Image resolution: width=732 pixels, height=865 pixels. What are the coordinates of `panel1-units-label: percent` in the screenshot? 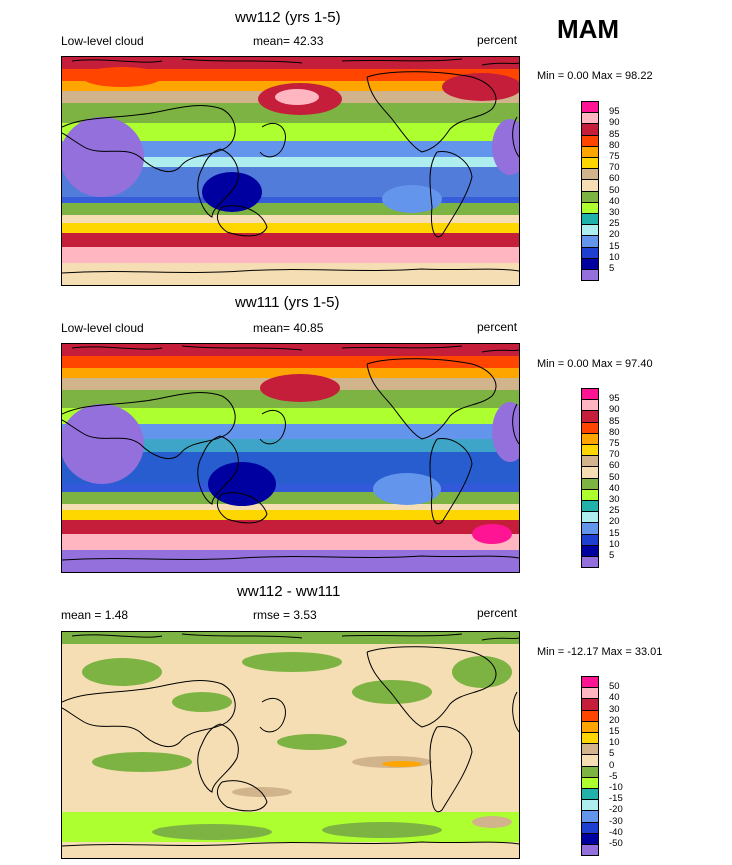 It's located at (497, 40).